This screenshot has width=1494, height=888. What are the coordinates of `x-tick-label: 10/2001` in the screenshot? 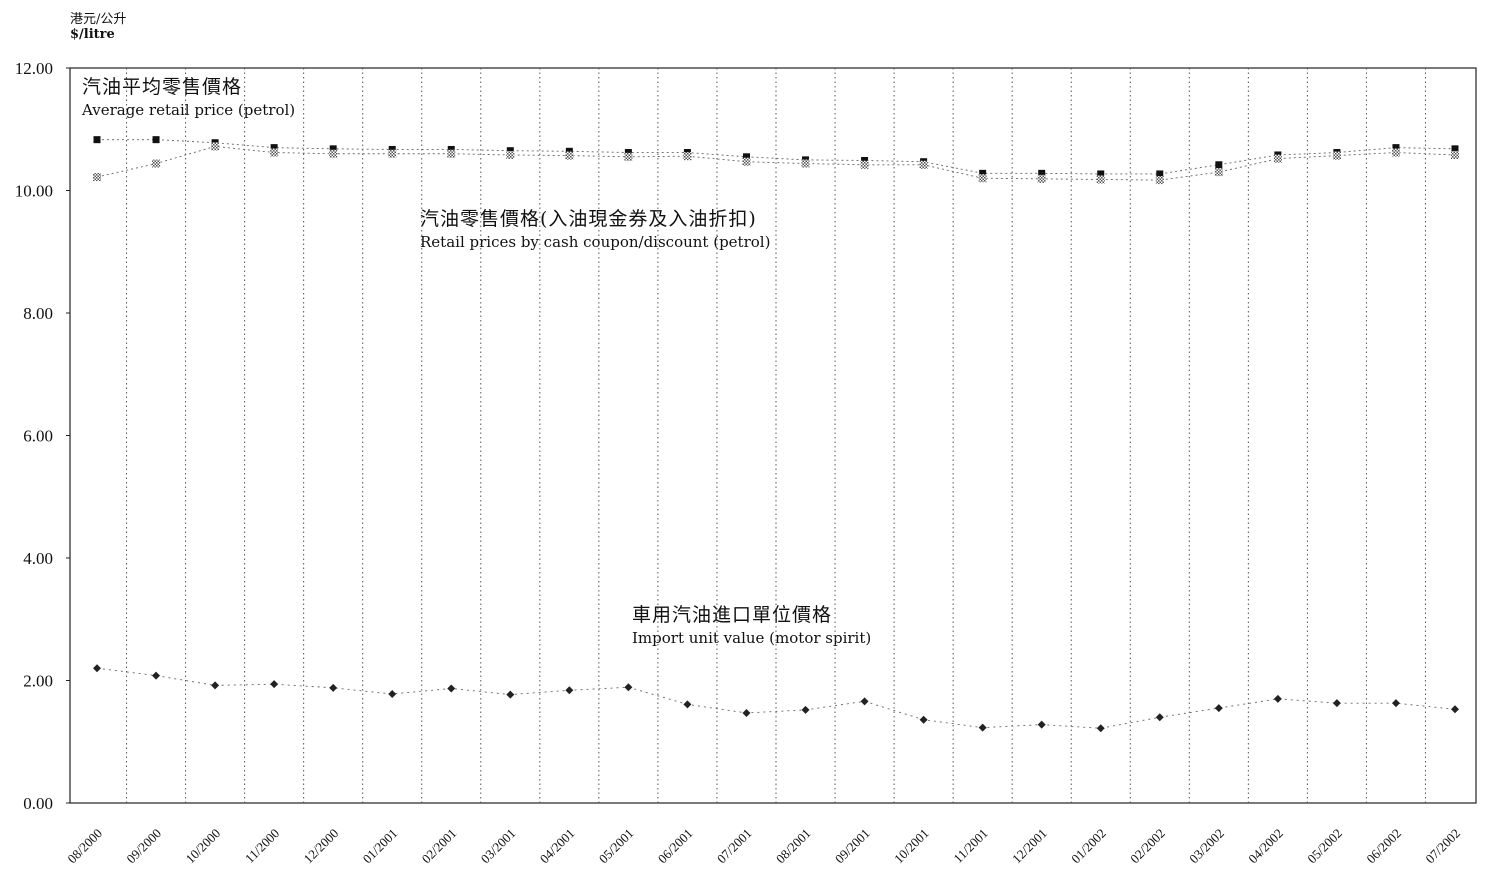 It's located at (911, 846).